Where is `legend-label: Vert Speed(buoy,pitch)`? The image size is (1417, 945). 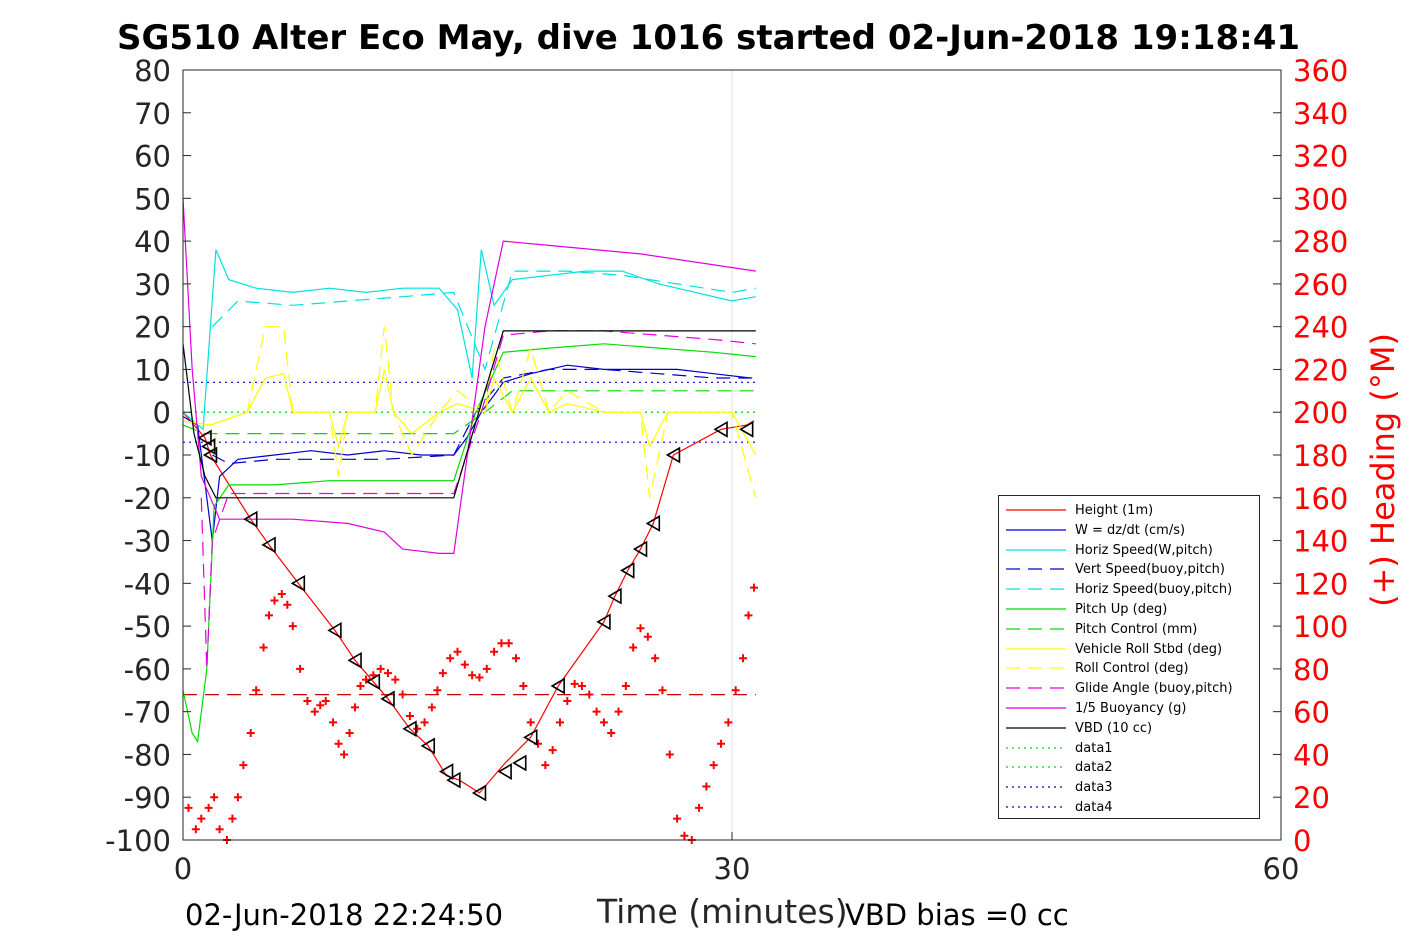 legend-label: Vert Speed(buoy,pitch) is located at coordinates (1150, 570).